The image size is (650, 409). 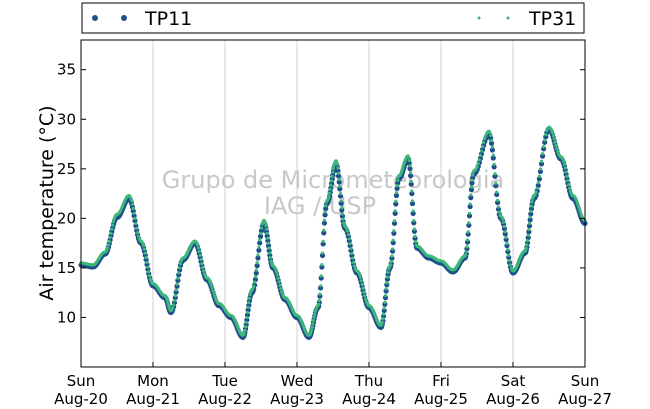 What do you see at coordinates (513, 381) in the screenshot?
I see `x-tick-label-day: Sat` at bounding box center [513, 381].